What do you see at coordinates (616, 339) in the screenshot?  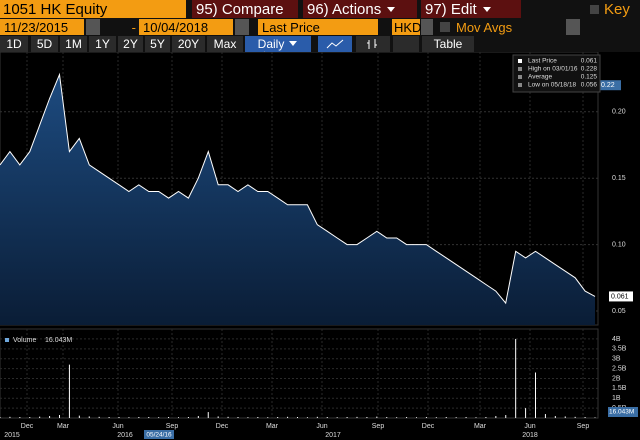 I see `y-tick-label: 4B` at bounding box center [616, 339].